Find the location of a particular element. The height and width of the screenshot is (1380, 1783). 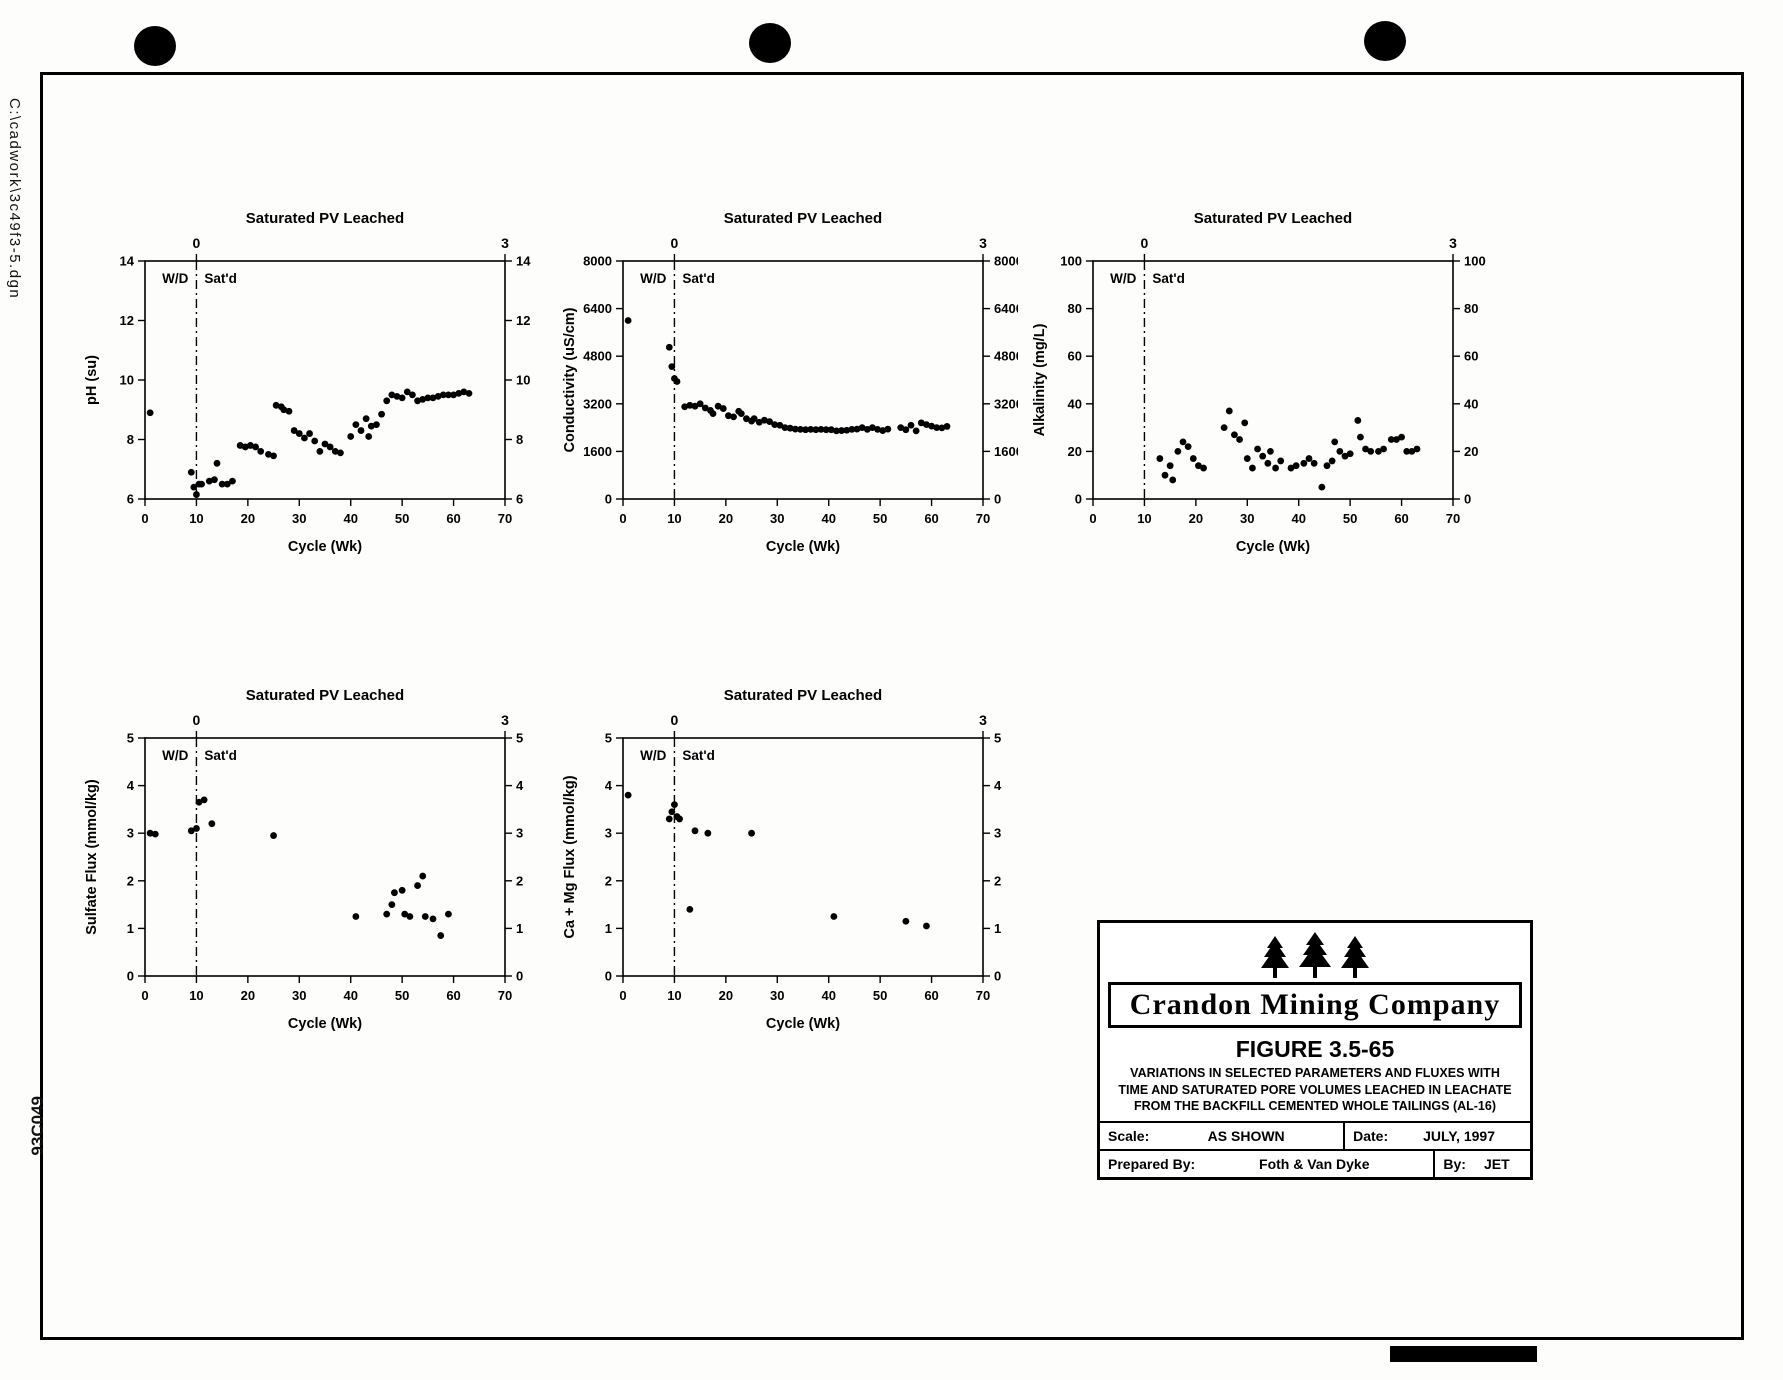

chart-title: Saturated PV Leached is located at coordinates (1273, 218).